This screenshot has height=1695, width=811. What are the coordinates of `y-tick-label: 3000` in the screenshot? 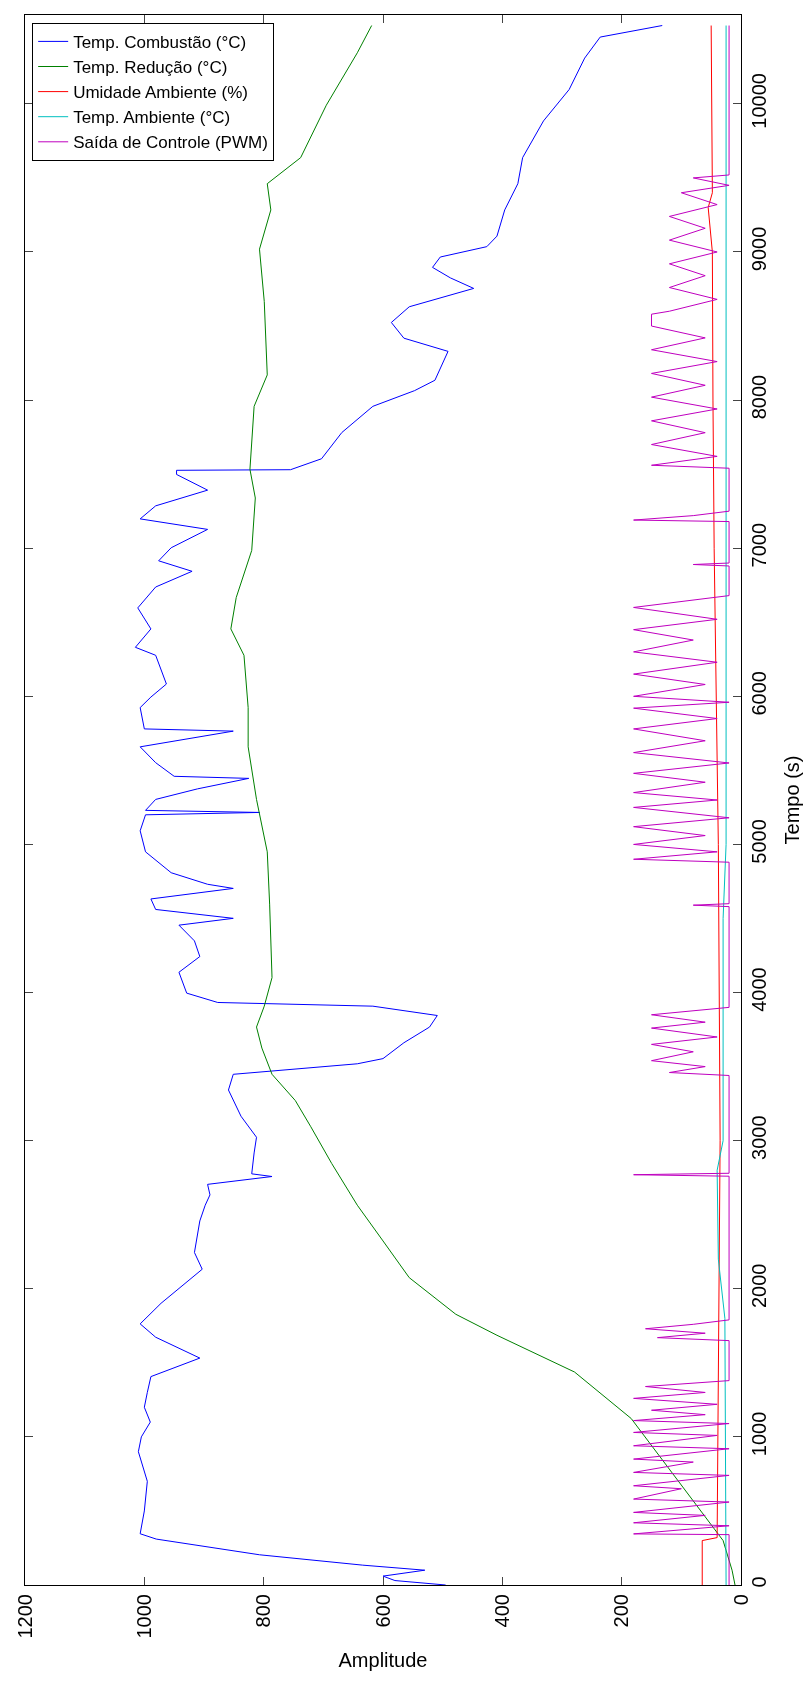 It's located at (759, 1137).